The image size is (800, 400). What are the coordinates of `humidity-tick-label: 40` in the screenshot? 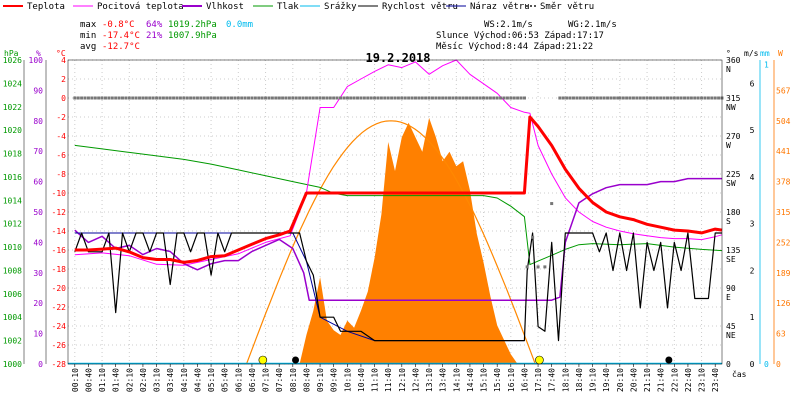 It's located at (38, 242).